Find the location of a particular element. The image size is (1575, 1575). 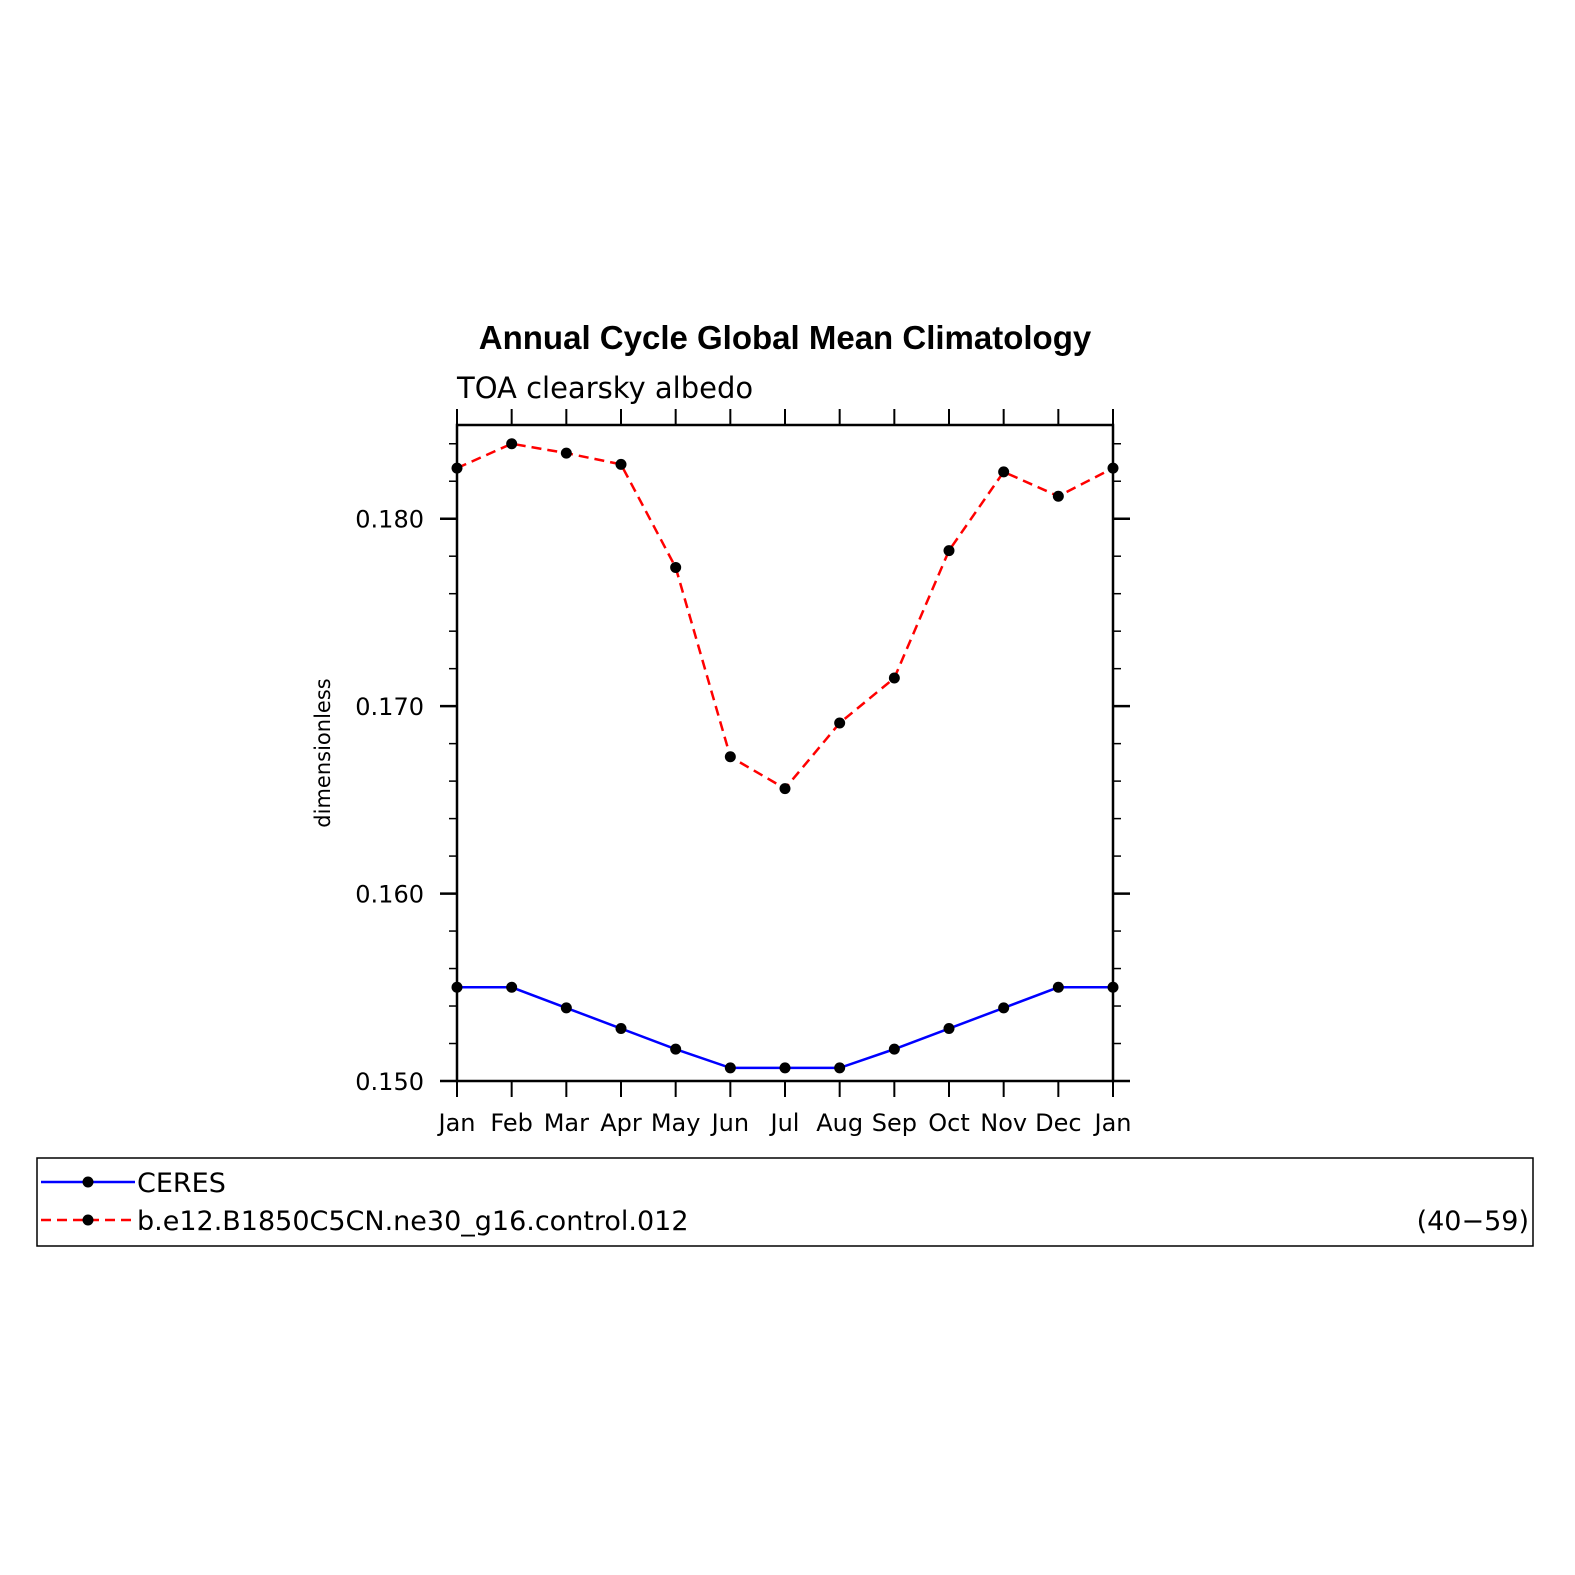

legend-label-model: b.e12.B1850C5CN.ne30_g16.control.012 is located at coordinates (413, 1221).